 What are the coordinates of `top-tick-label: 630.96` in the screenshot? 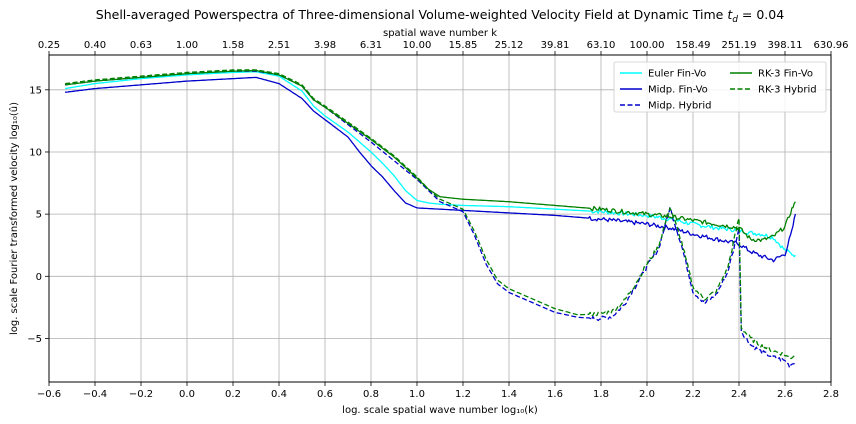 It's located at (831, 45).